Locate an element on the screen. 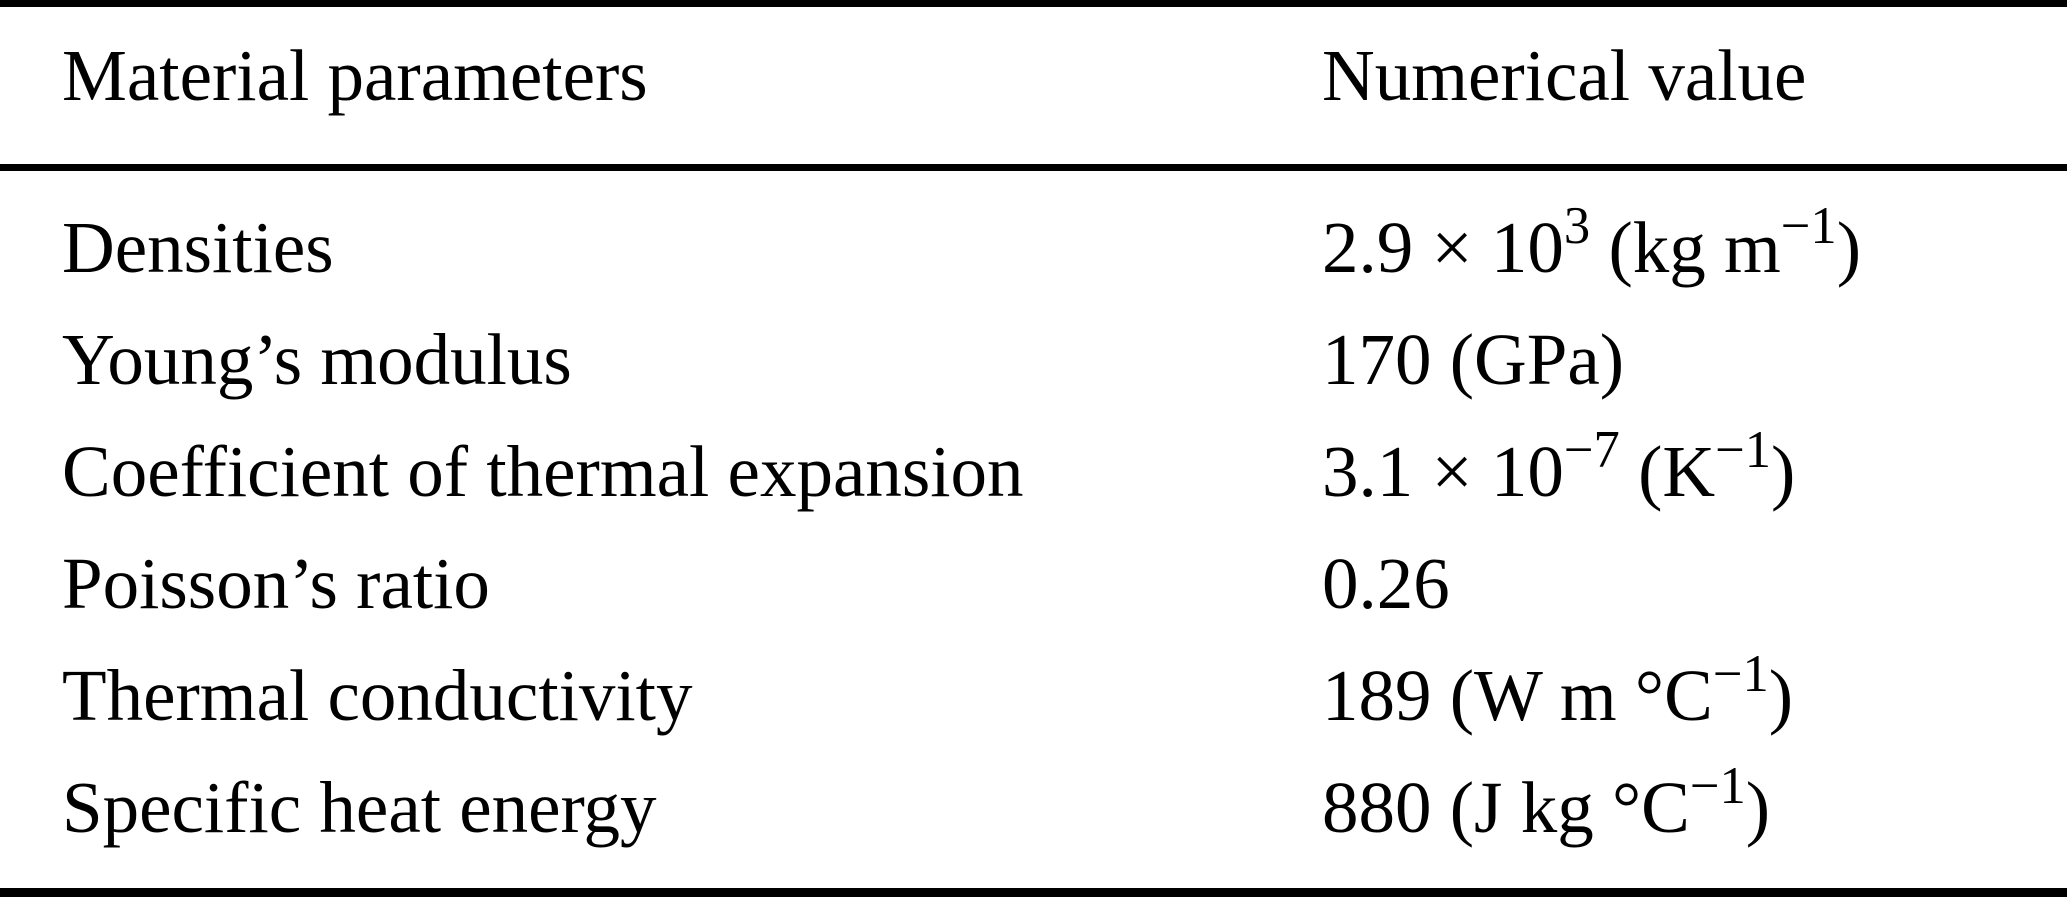  column-header-material-parameters: Material parameters is located at coordinates (355, 75).